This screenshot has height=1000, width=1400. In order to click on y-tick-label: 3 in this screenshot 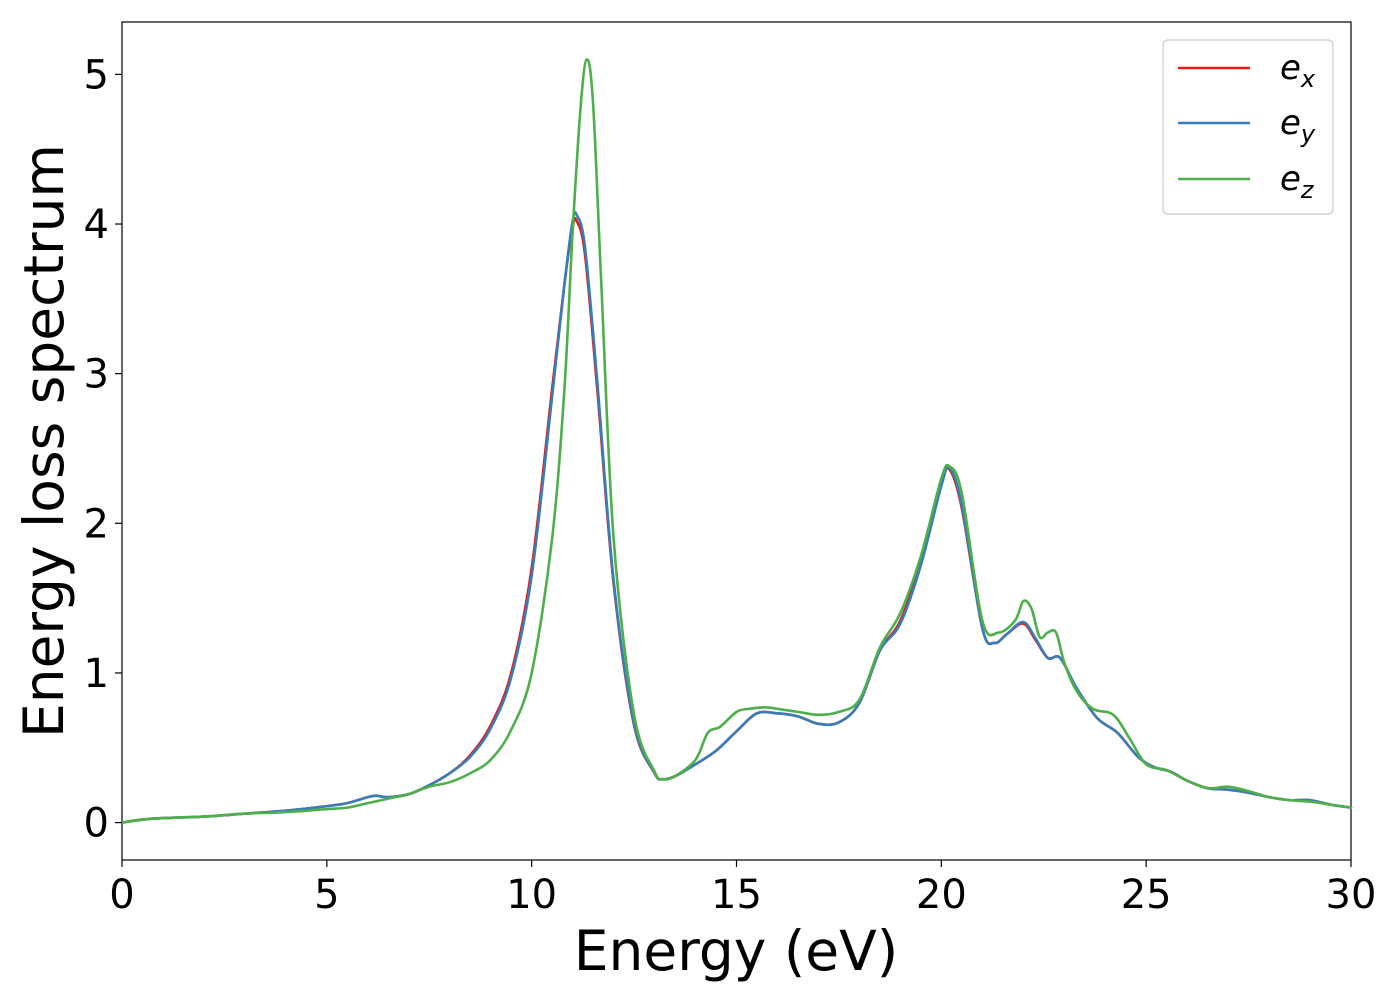, I will do `click(96, 375)`.